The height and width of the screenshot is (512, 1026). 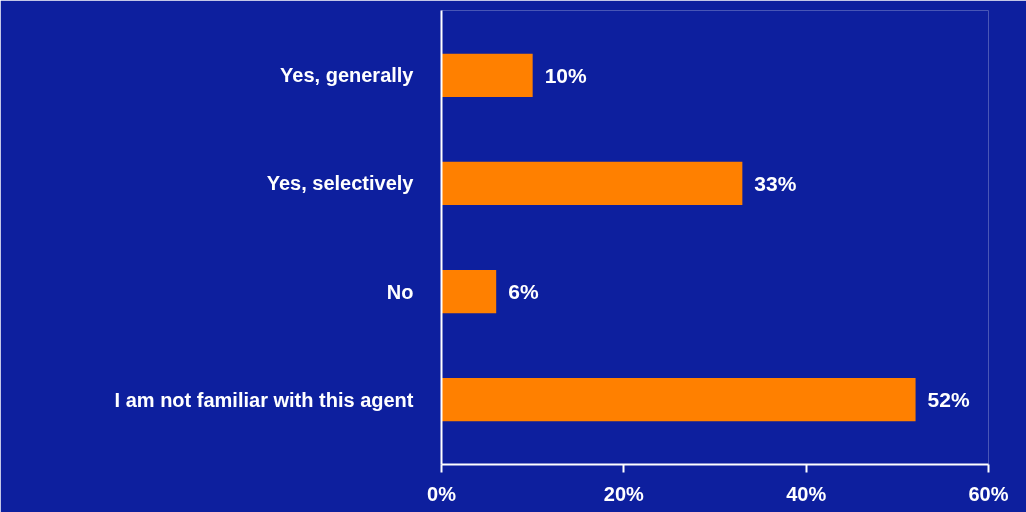 I want to click on y-tick-label: Yes, generally, so click(x=347, y=75).